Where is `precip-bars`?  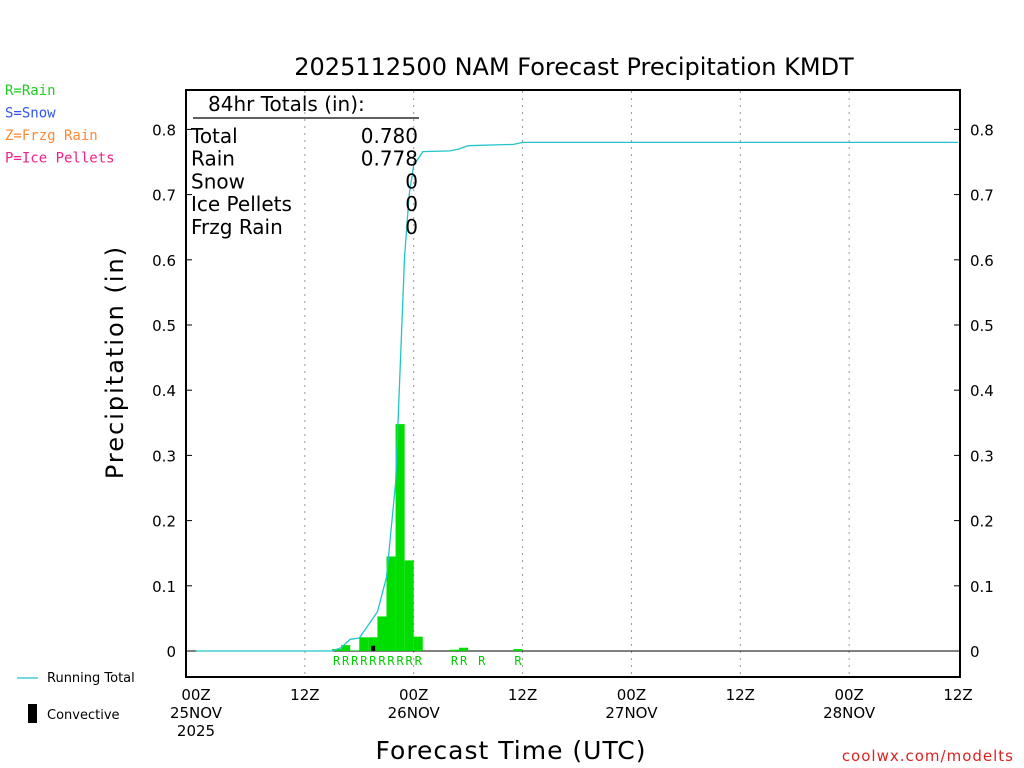
precip-bars is located at coordinates (427, 537).